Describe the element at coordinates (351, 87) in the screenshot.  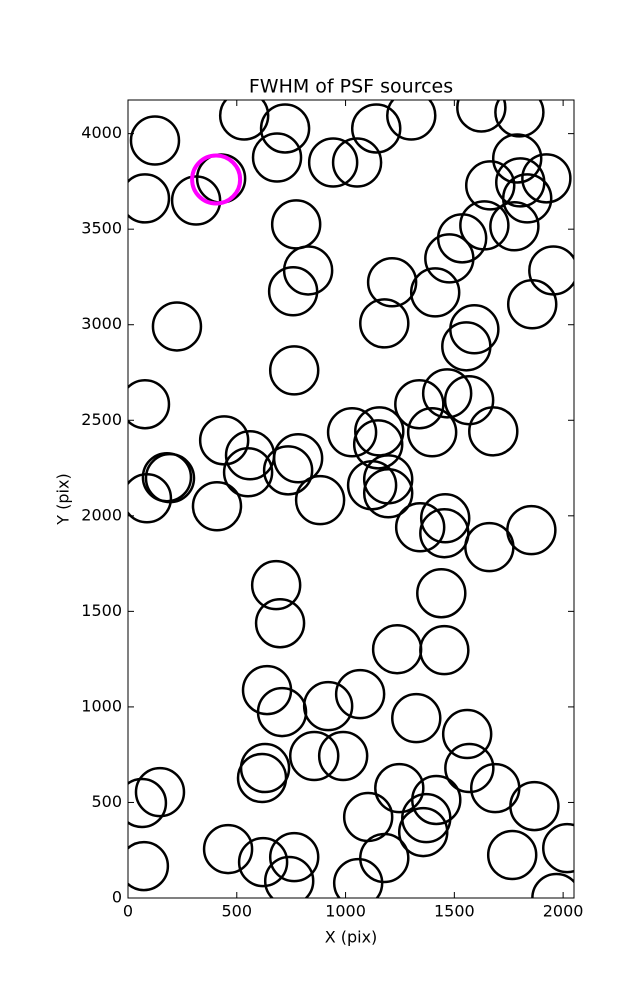
I see `chart-title: FWHM of PSF sources` at that location.